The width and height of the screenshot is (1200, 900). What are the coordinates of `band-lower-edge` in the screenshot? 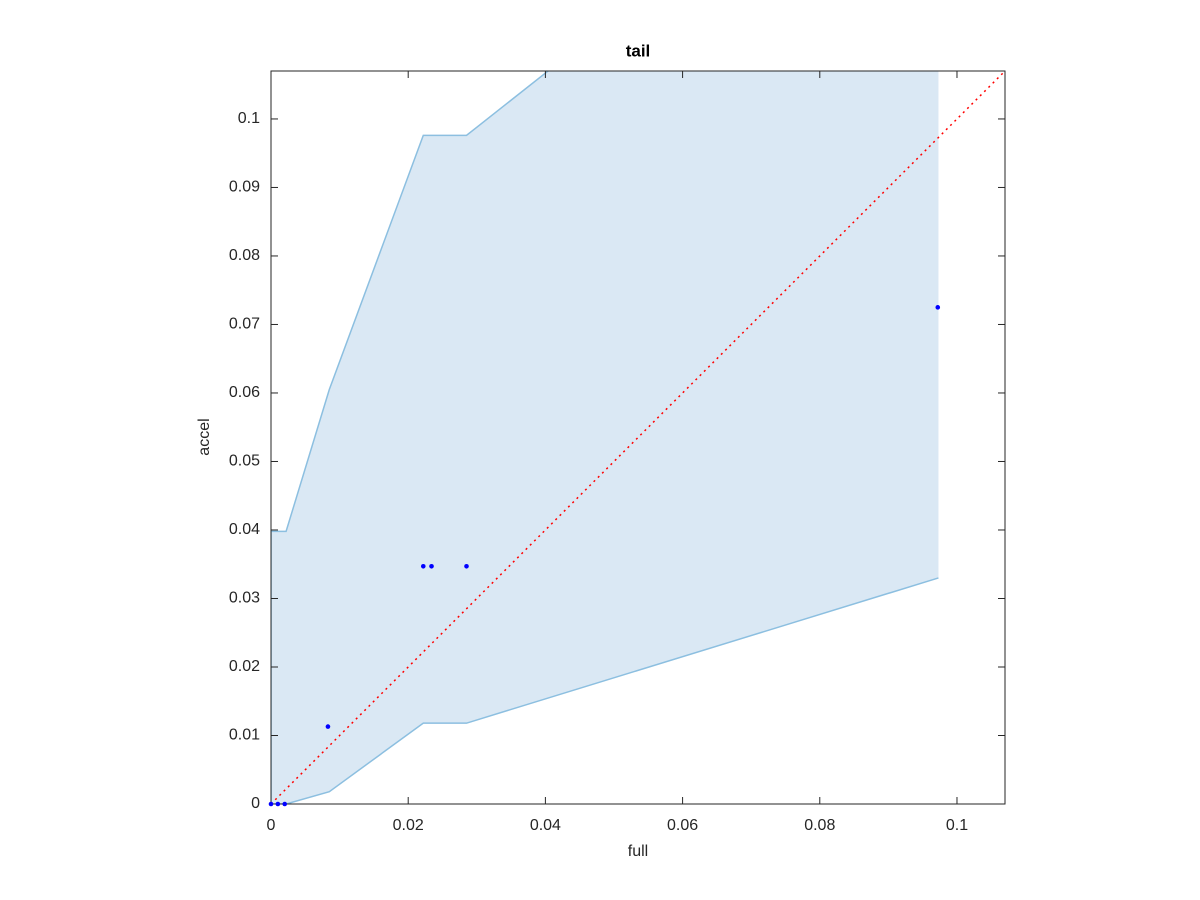 It's located at (605, 690).